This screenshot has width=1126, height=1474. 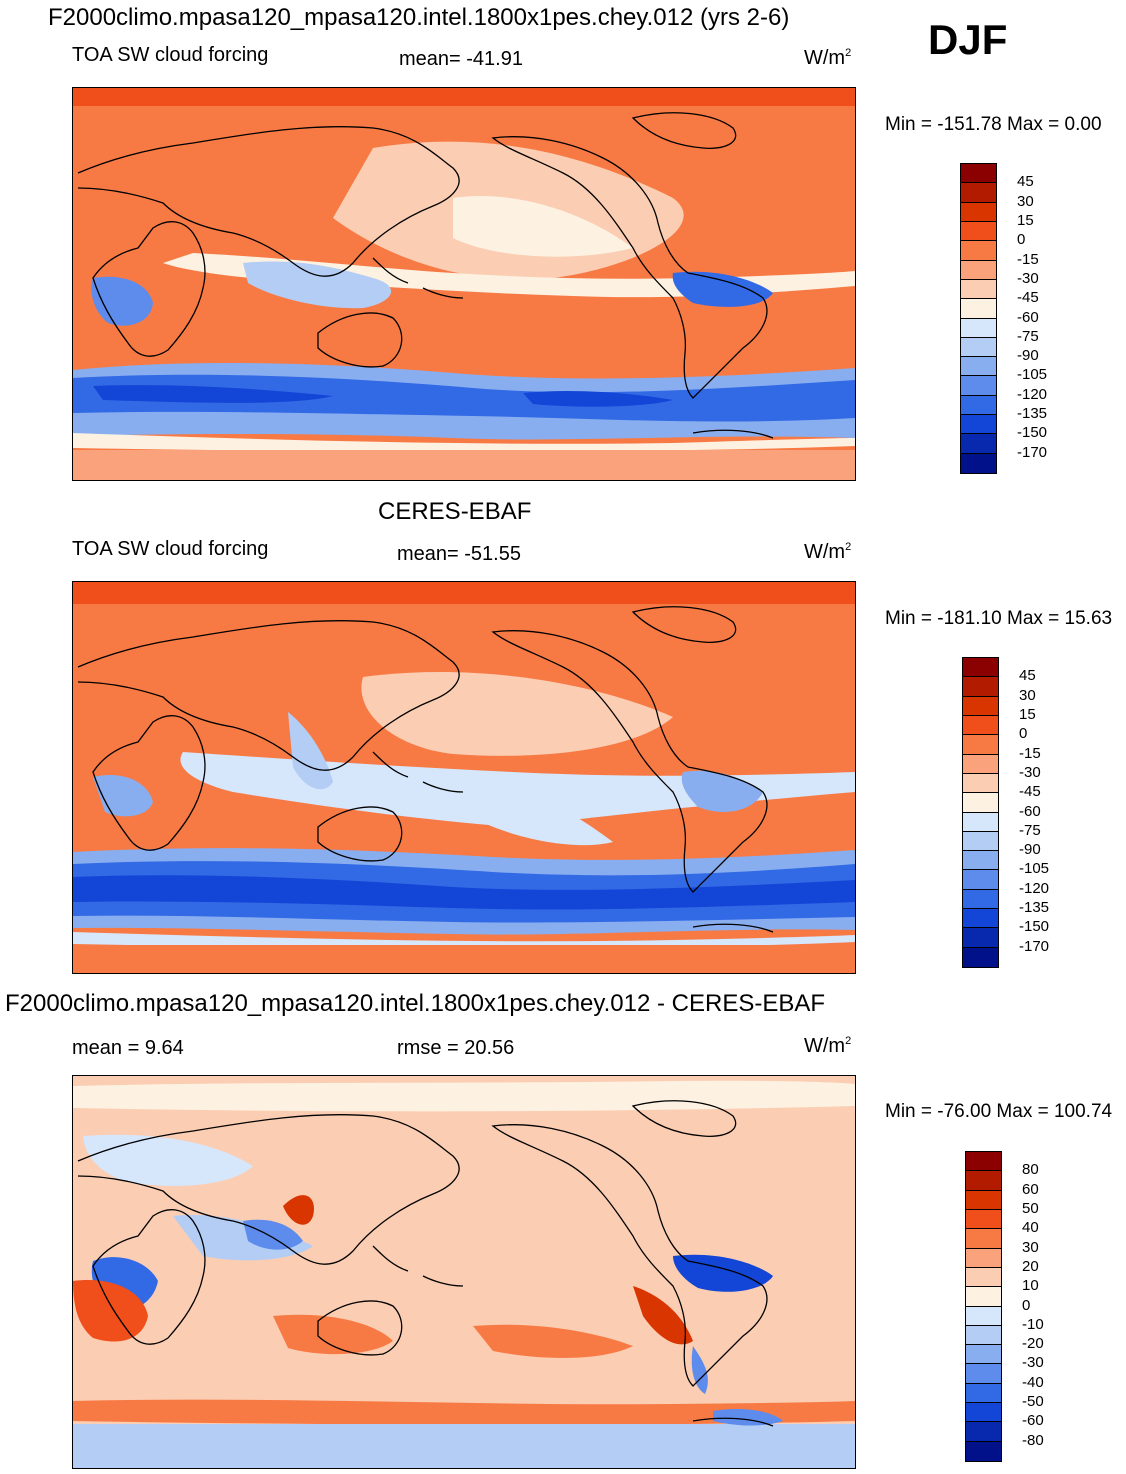 I want to click on panel3-mean: mean = 9.64, so click(x=128, y=1048).